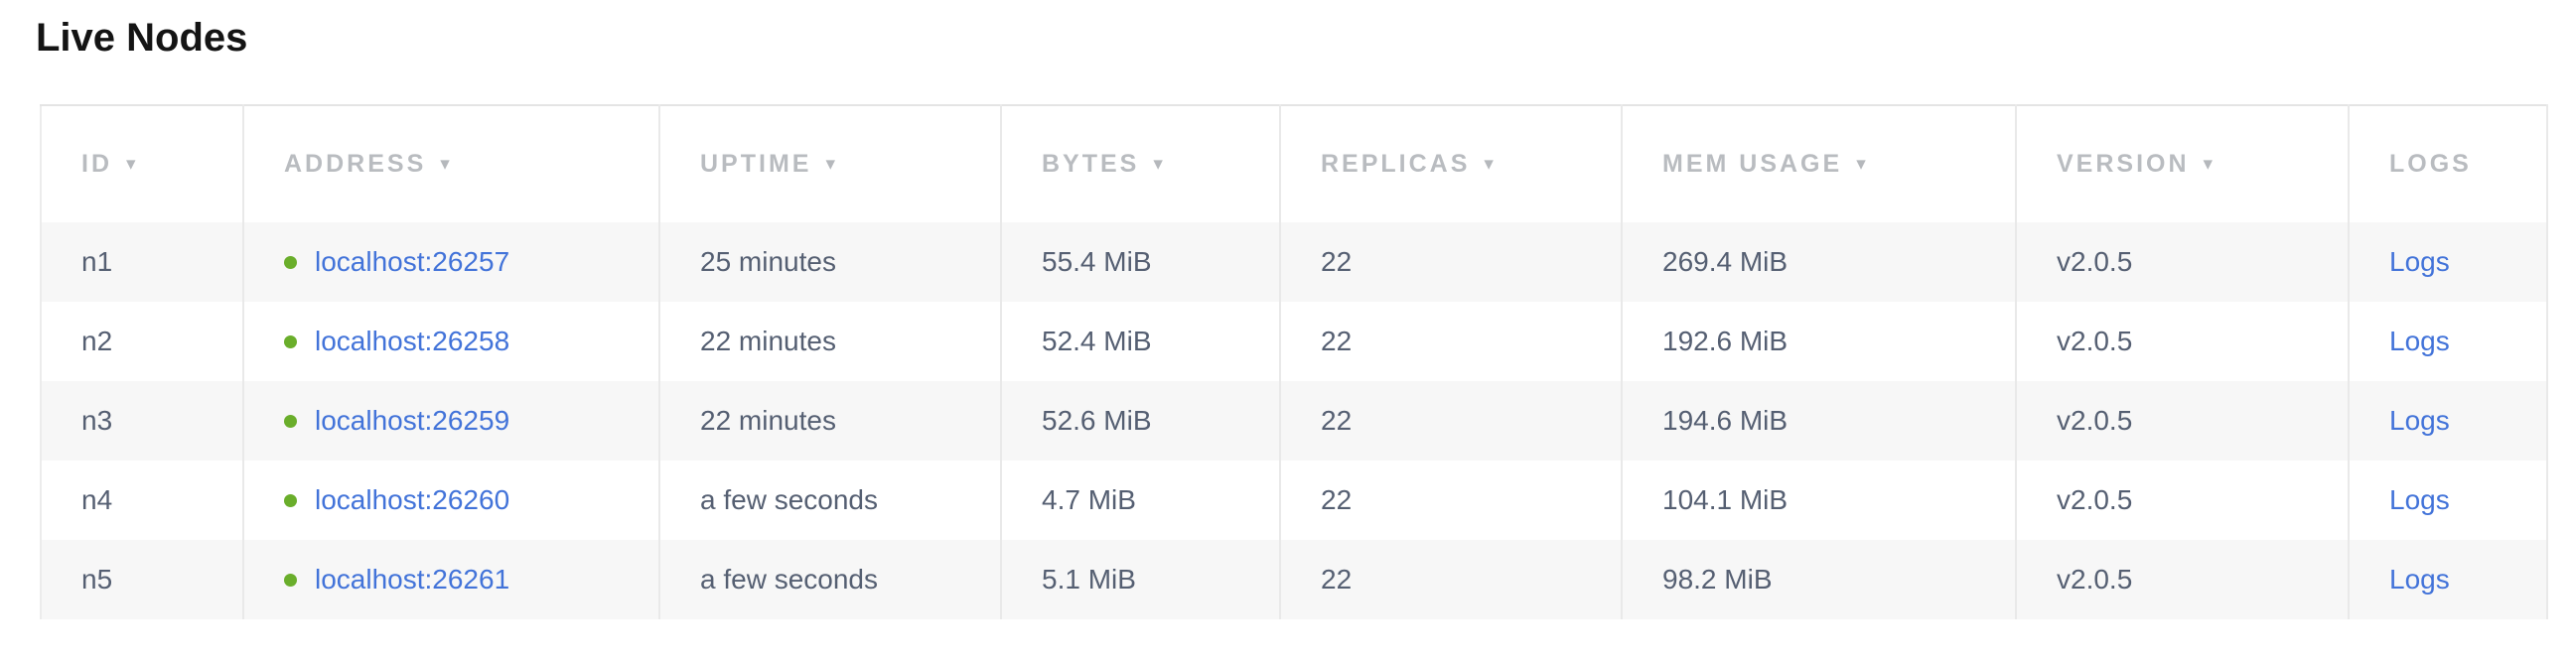 The image size is (2576, 663). I want to click on column-header-mem-usage: MEM USAGE ▾, so click(1819, 163).